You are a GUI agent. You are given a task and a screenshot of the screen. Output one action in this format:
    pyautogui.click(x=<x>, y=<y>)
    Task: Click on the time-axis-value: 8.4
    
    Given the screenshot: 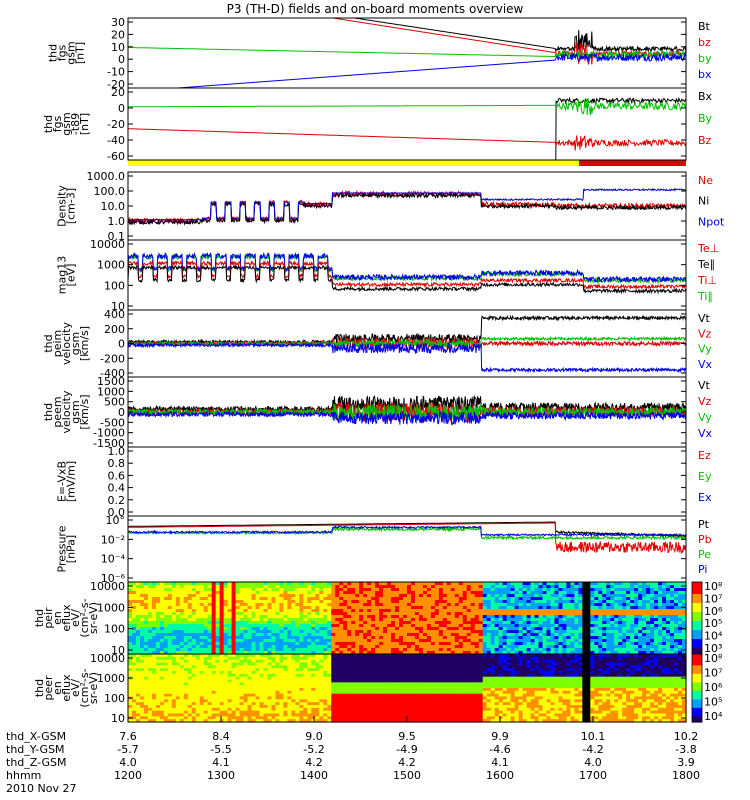 What is the action you would take?
    pyautogui.click(x=221, y=736)
    